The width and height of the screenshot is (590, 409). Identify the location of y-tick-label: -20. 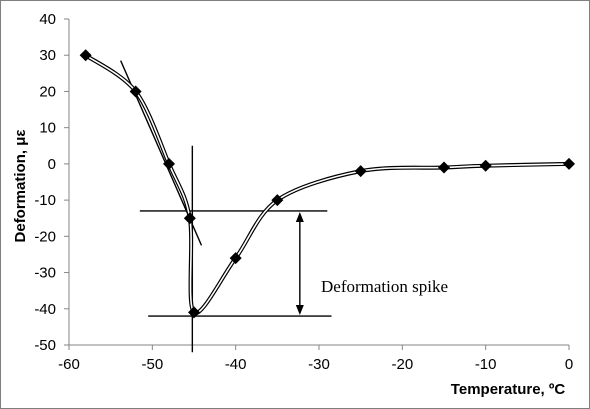
(45, 236).